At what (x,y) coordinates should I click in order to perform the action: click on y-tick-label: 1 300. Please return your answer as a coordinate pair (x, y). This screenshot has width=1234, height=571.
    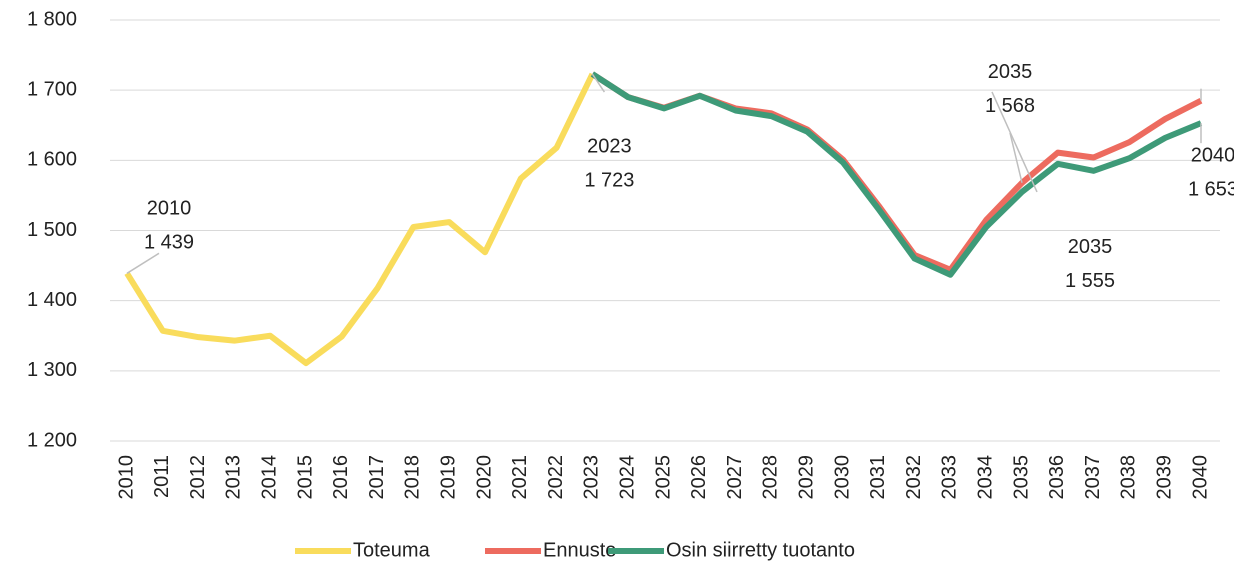
    Looking at the image, I should click on (52, 370).